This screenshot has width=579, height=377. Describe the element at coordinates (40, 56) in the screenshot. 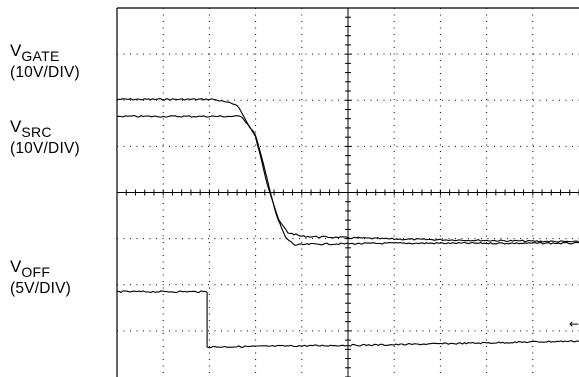

I see `gate-label-sub: GATE` at that location.